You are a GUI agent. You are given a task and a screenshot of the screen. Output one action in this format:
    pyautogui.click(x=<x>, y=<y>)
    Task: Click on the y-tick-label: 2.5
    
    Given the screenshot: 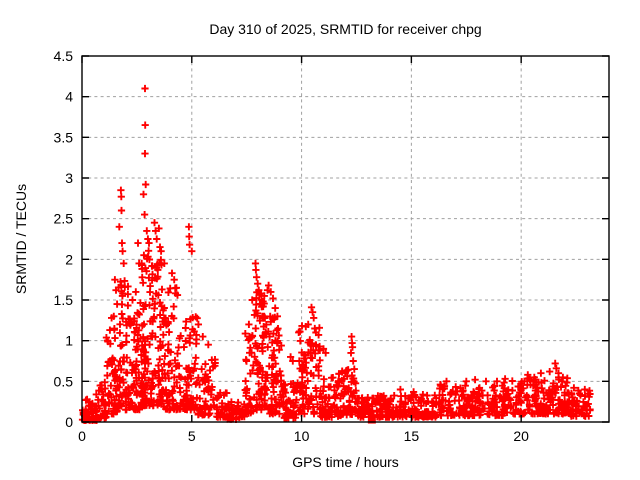 What is the action you would take?
    pyautogui.click(x=64, y=219)
    